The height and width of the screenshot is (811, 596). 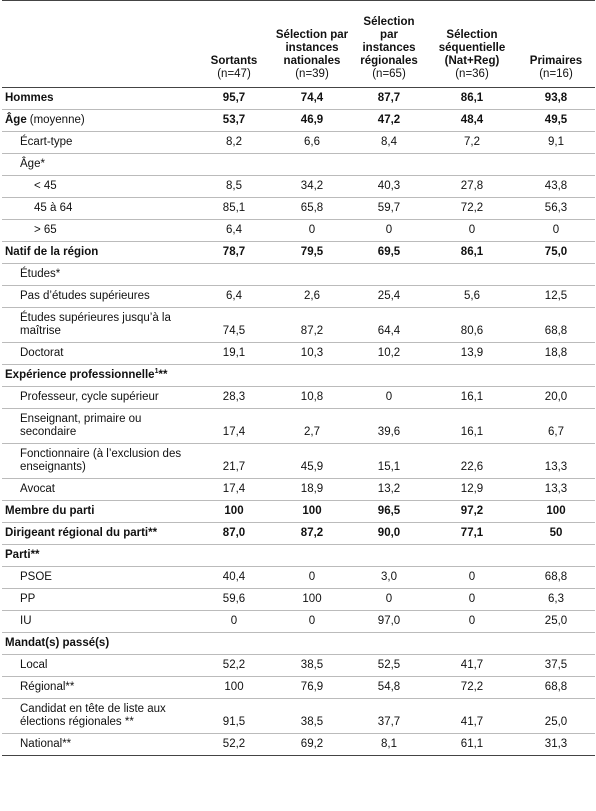 What do you see at coordinates (556, 489) in the screenshot?
I see `value-cell: 13,3` at bounding box center [556, 489].